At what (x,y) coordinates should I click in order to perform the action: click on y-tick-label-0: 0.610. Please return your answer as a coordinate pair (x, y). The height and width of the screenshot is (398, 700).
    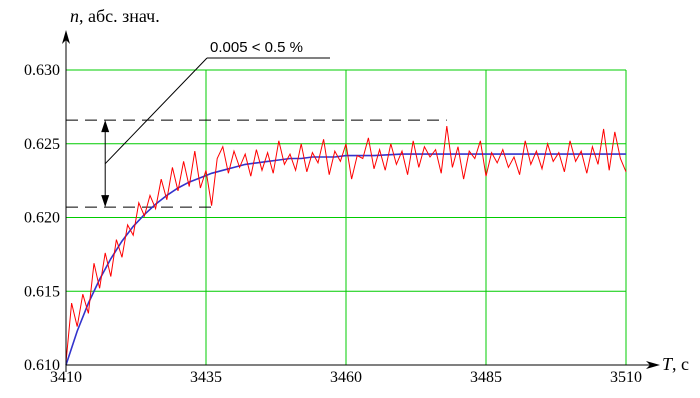
    Looking at the image, I should click on (42, 365).